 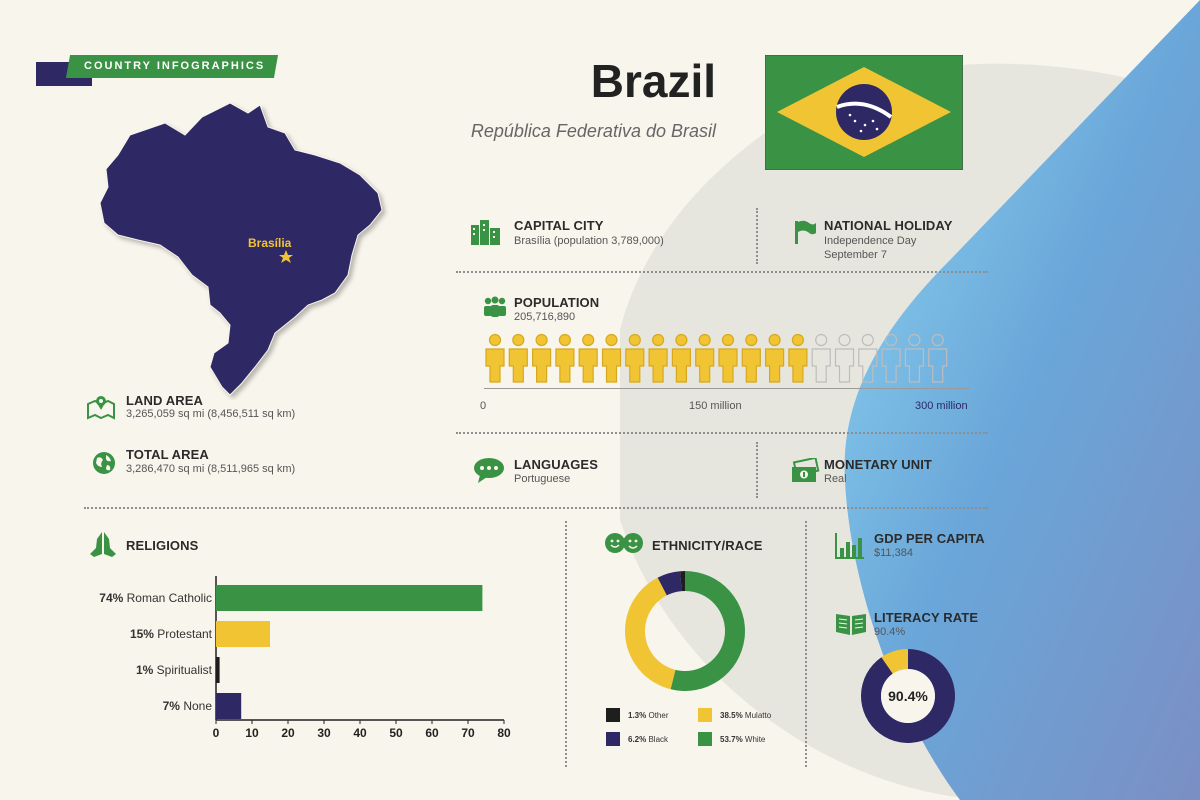 What do you see at coordinates (167, 454) in the screenshot?
I see `total-area-title: TOTAL AREA` at bounding box center [167, 454].